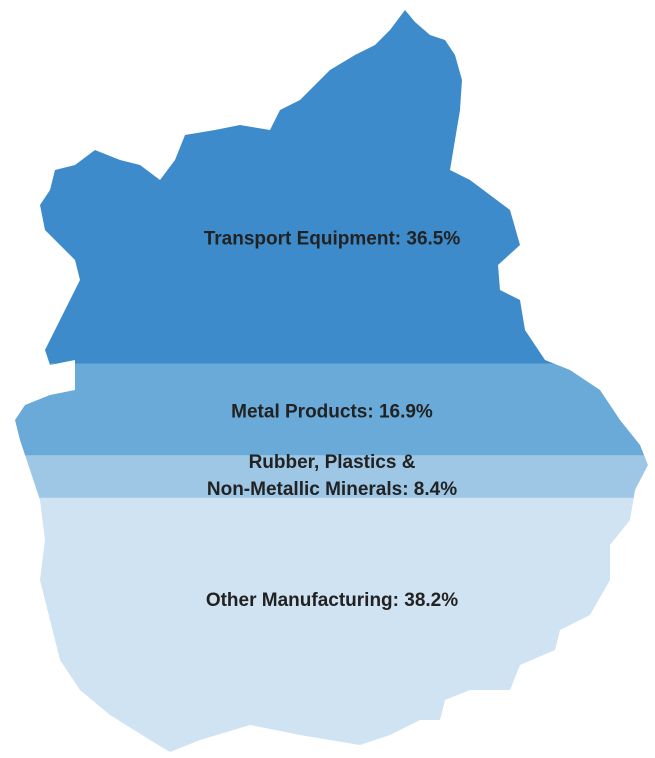  I want to click on band-label: Transport Equipment: 36.5%, so click(332, 238).